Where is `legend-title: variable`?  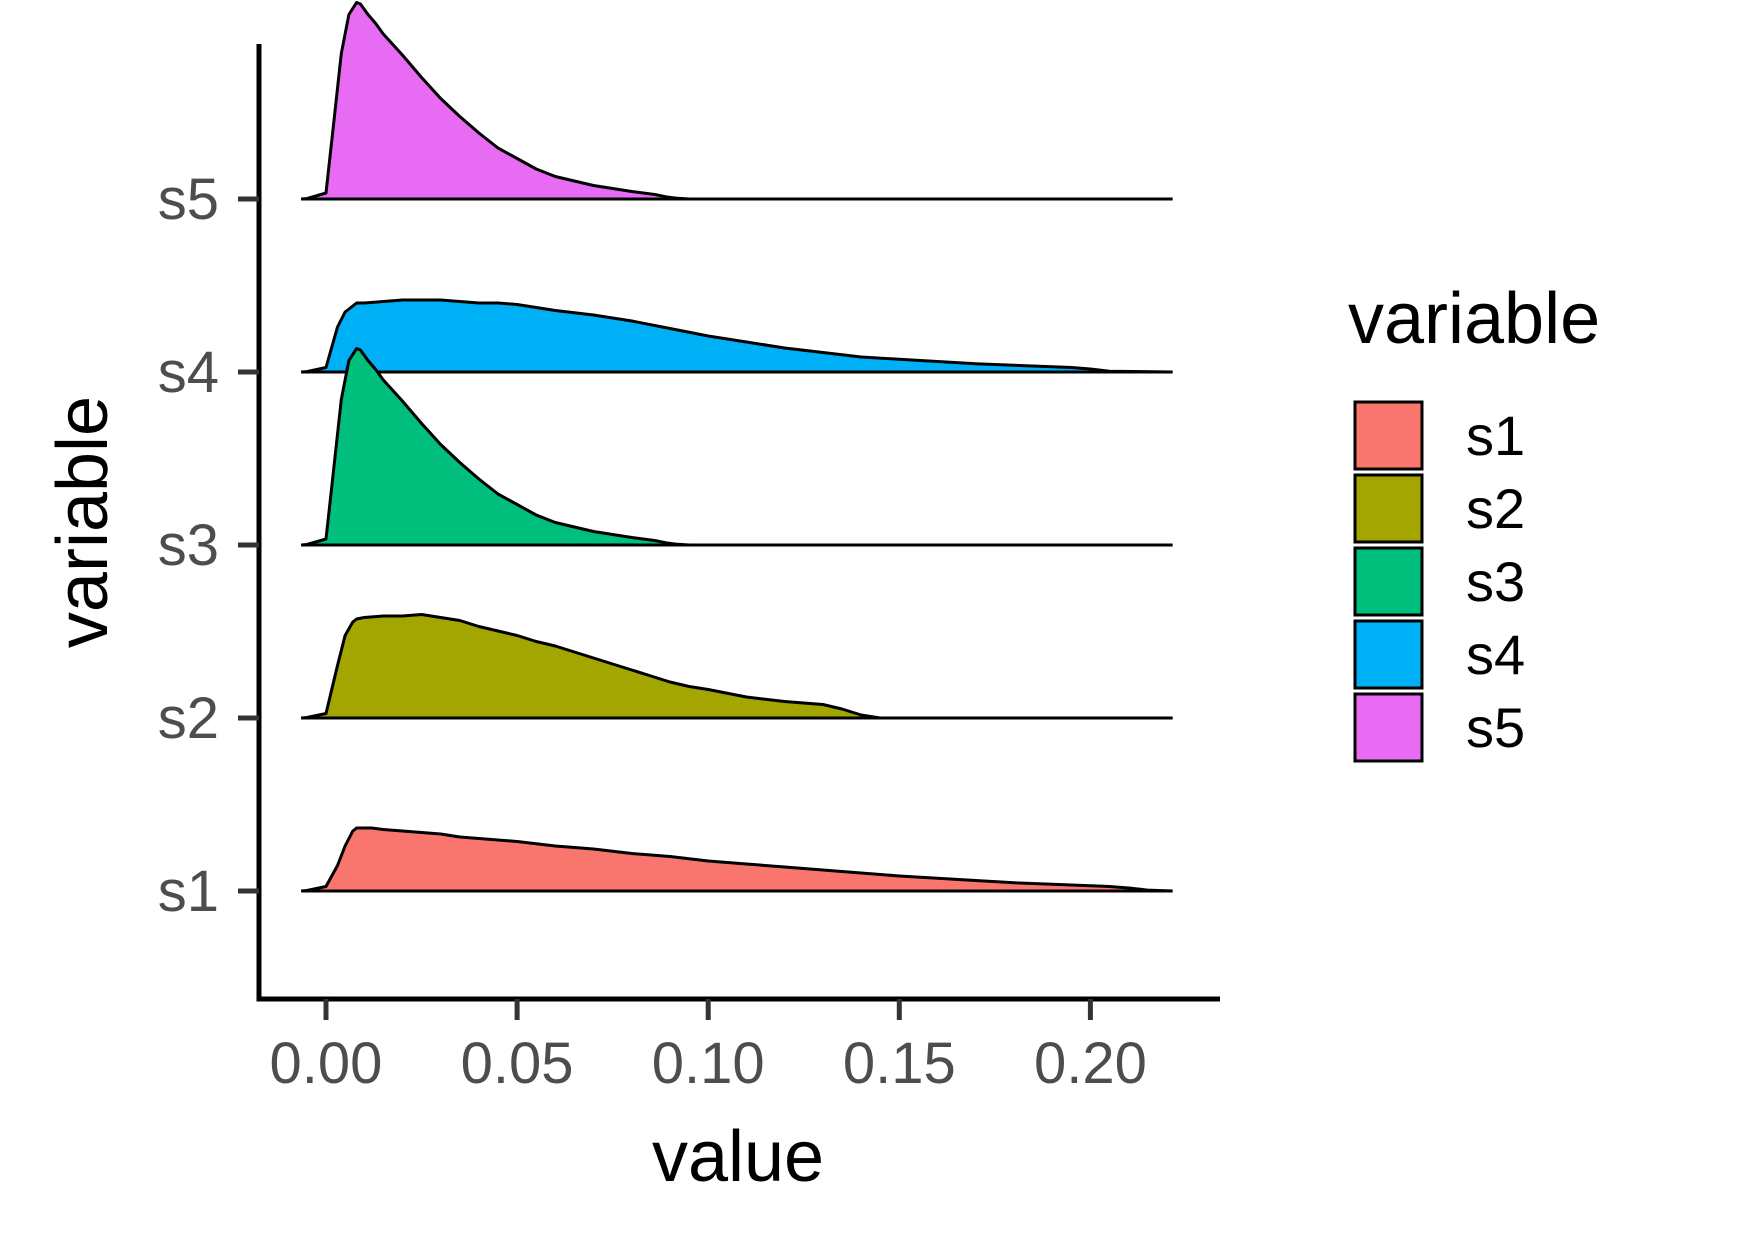 legend-title: variable is located at coordinates (1474, 319).